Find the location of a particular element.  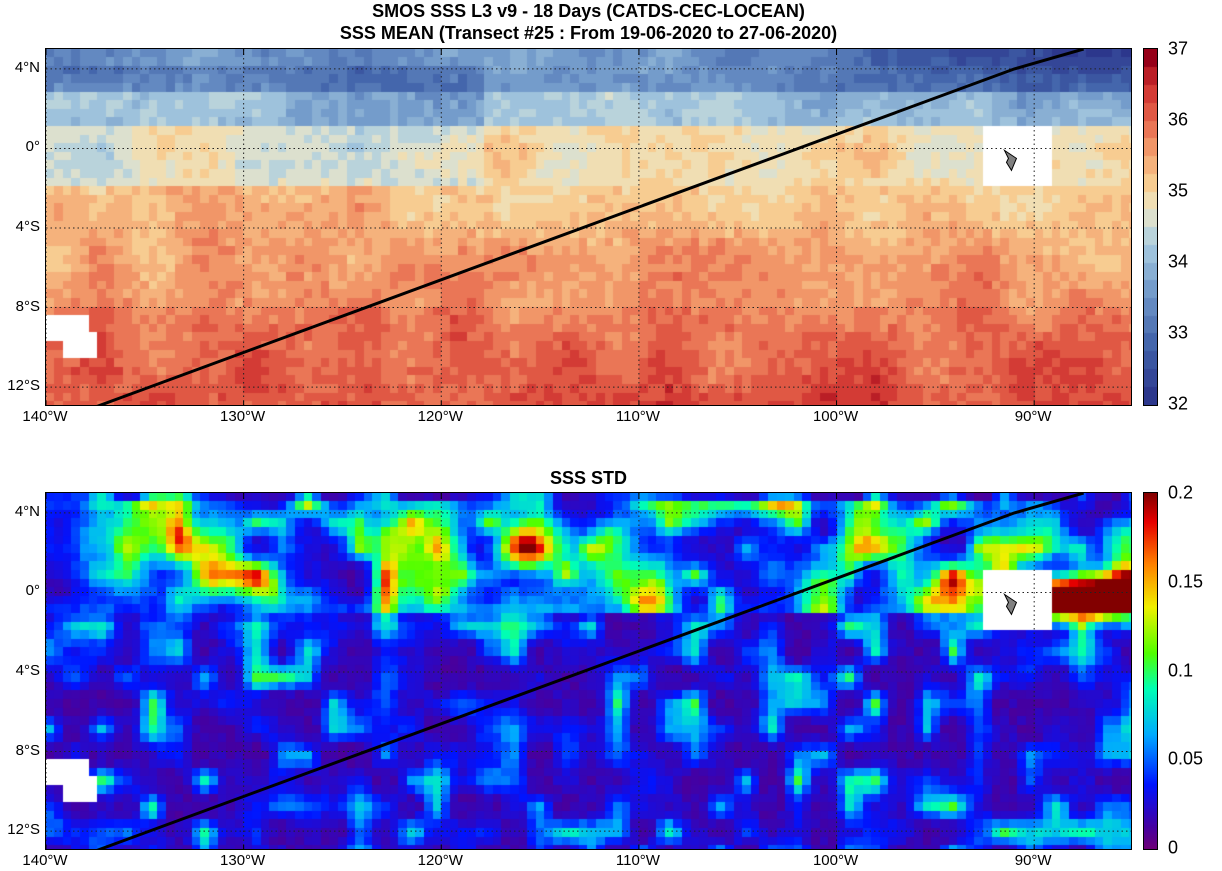

std-colorbar-label-4: 0 is located at coordinates (1173, 847).